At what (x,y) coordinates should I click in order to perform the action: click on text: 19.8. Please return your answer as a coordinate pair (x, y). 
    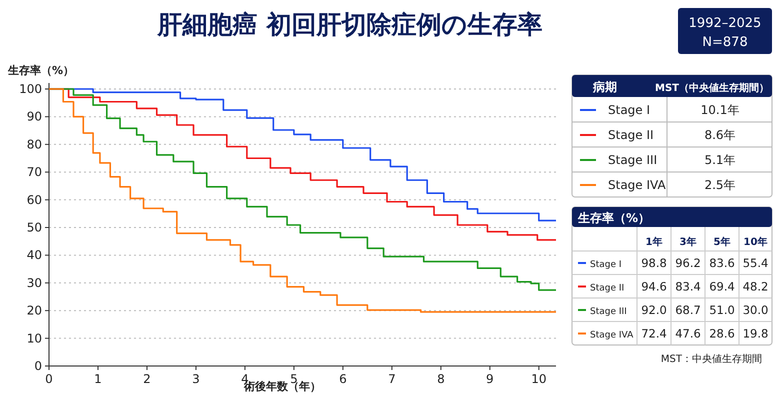
    Looking at the image, I should click on (755, 333).